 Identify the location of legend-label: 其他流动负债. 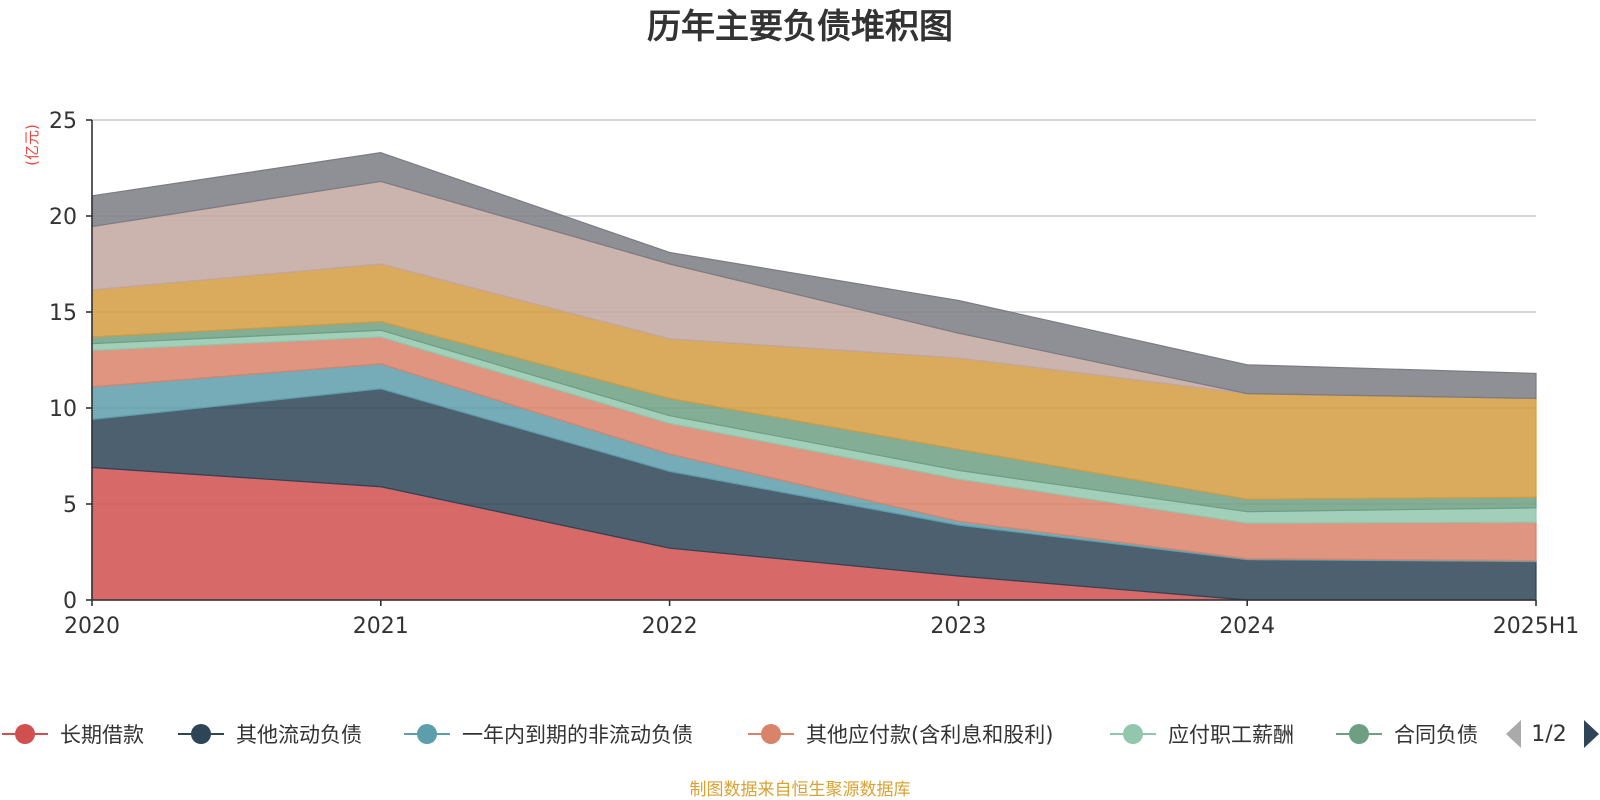
(299, 735).